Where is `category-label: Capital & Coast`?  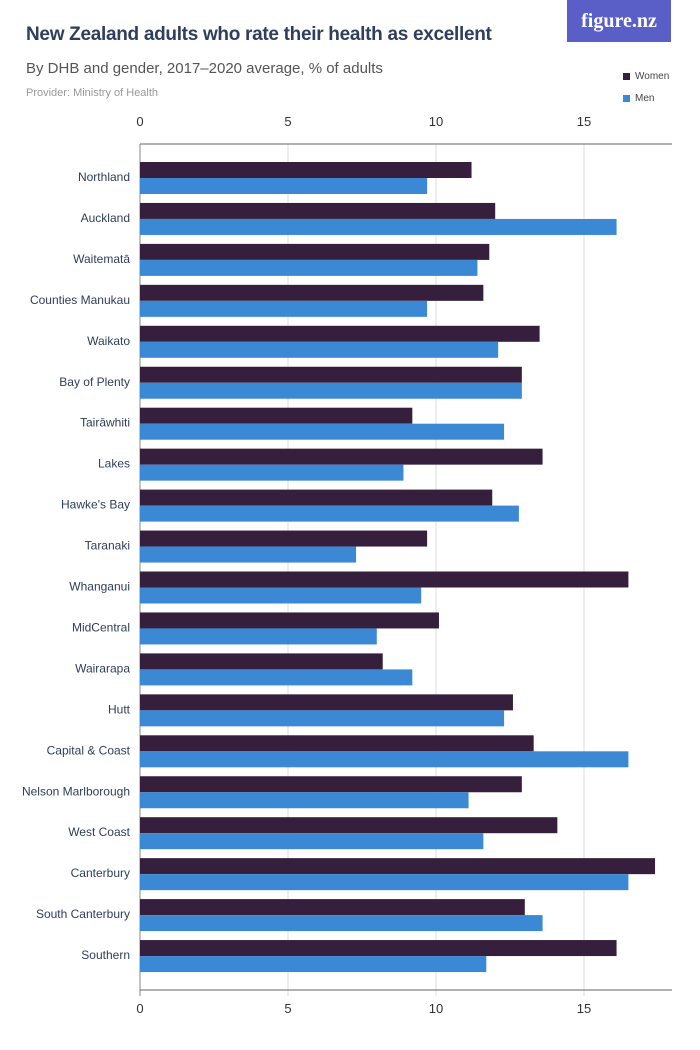 category-label: Capital & Coast is located at coordinates (89, 750).